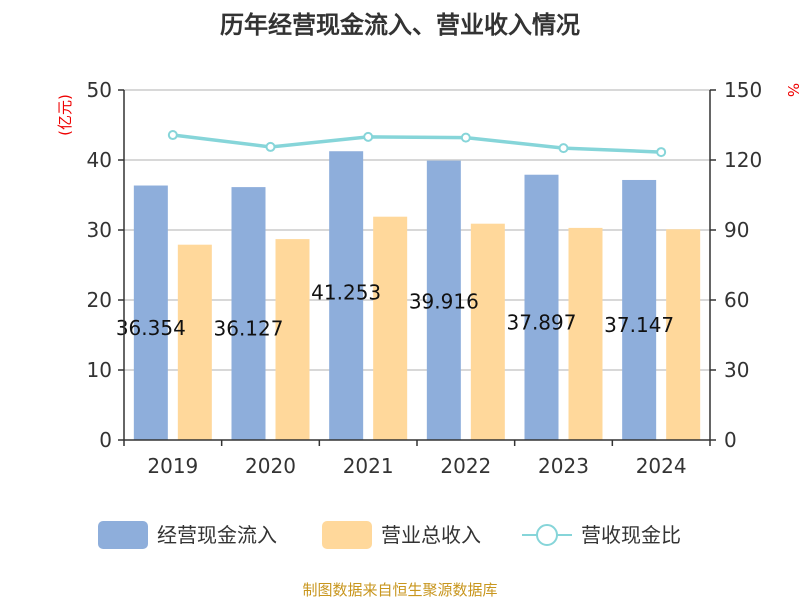  Describe the element at coordinates (172, 466) in the screenshot. I see `x-tick-label: 2019` at that location.